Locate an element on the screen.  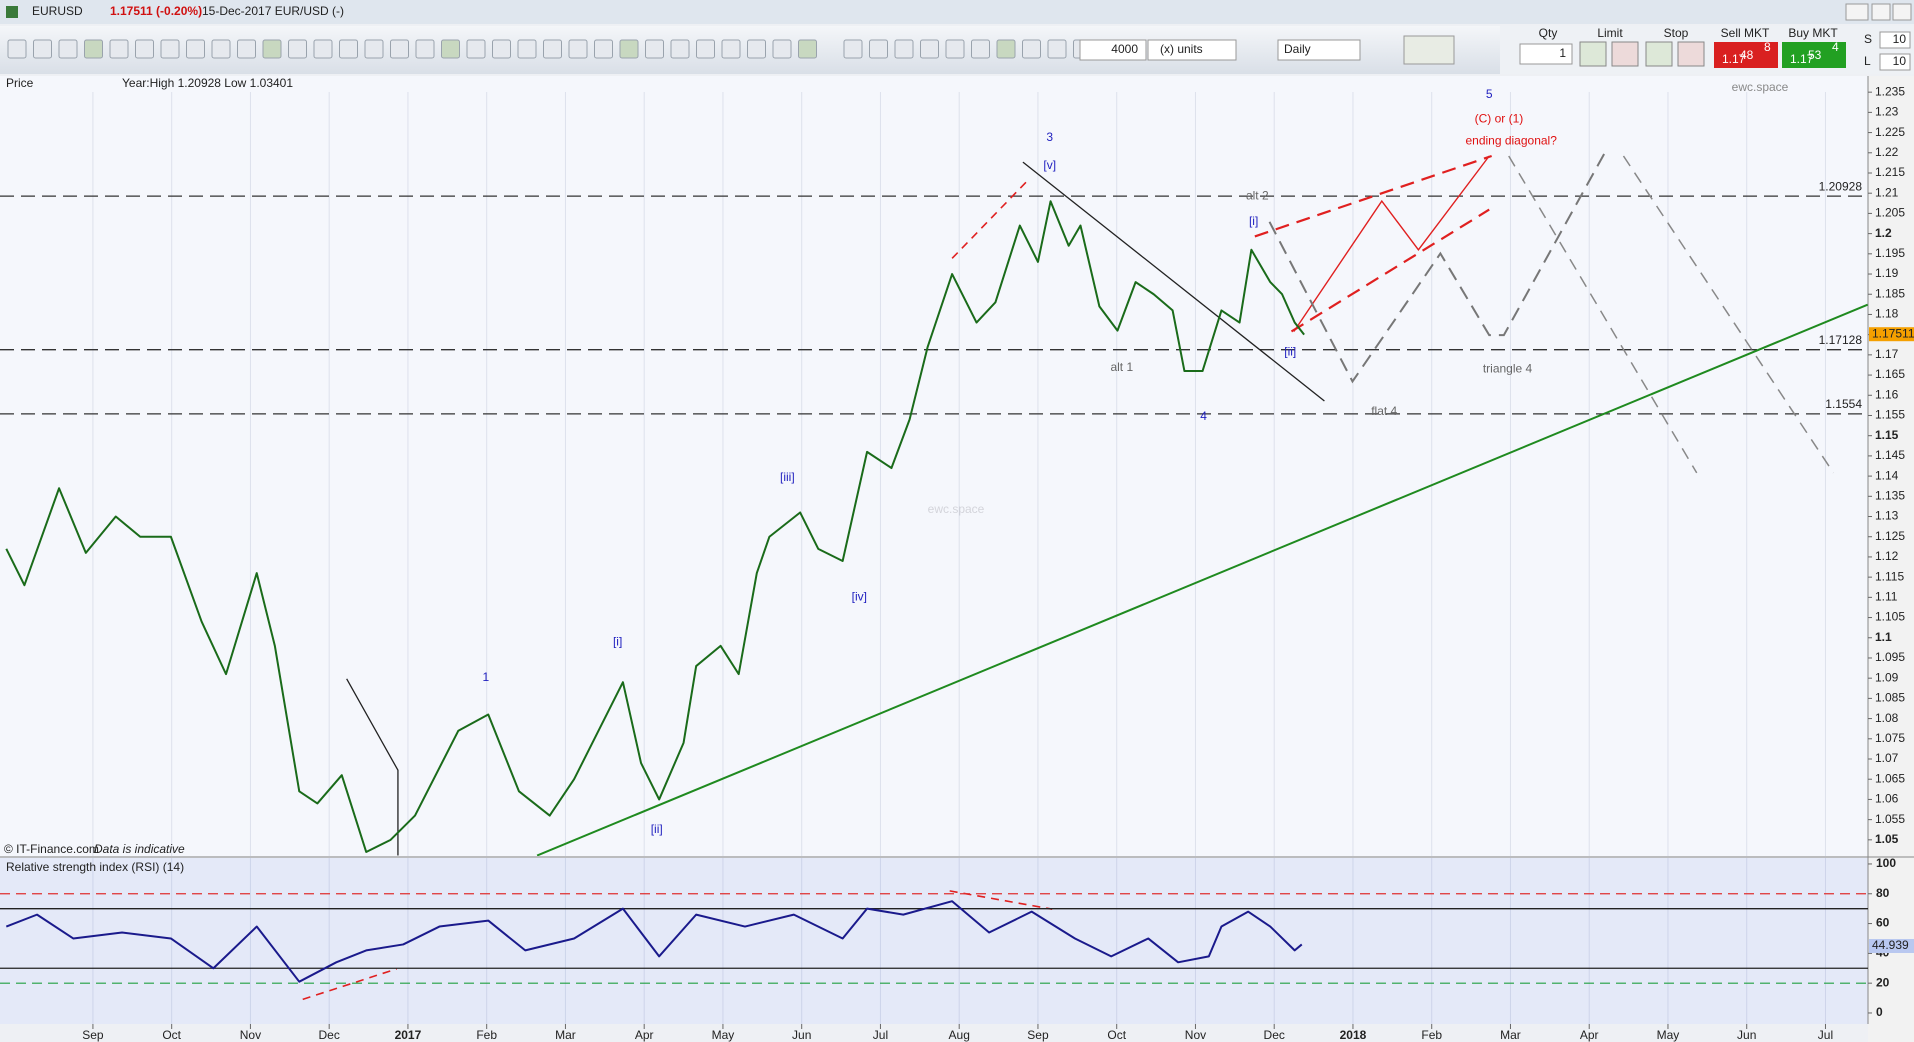
sell-prefix: 1.17 is located at coordinates (1734, 59).